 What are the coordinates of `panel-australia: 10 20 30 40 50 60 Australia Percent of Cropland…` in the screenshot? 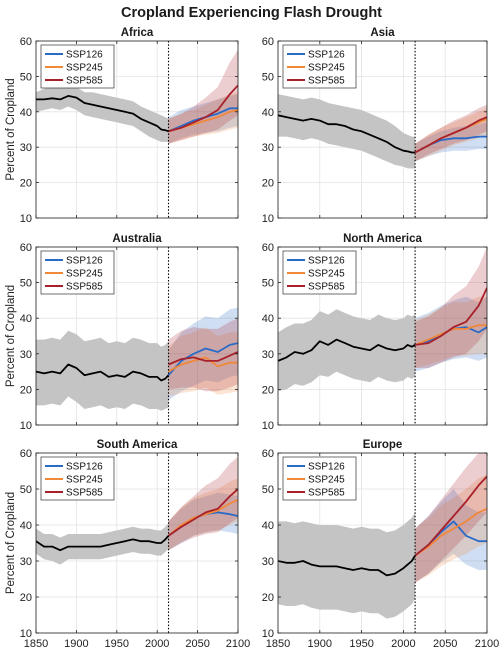 It's located at (122, 332).